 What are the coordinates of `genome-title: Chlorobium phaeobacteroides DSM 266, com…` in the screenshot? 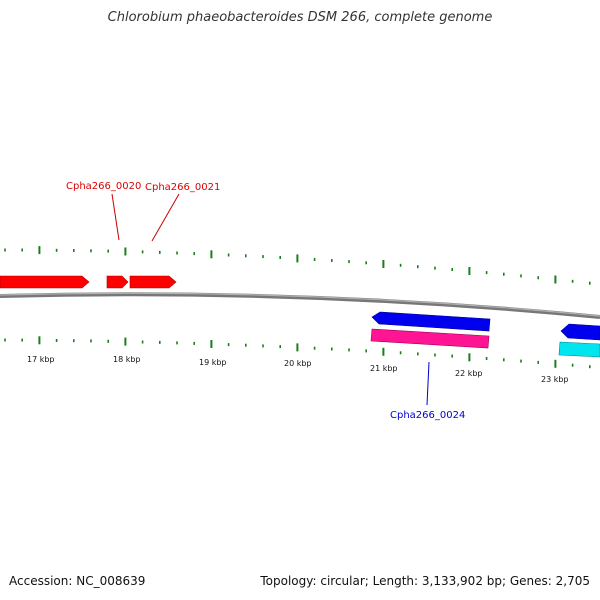 It's located at (300, 17).